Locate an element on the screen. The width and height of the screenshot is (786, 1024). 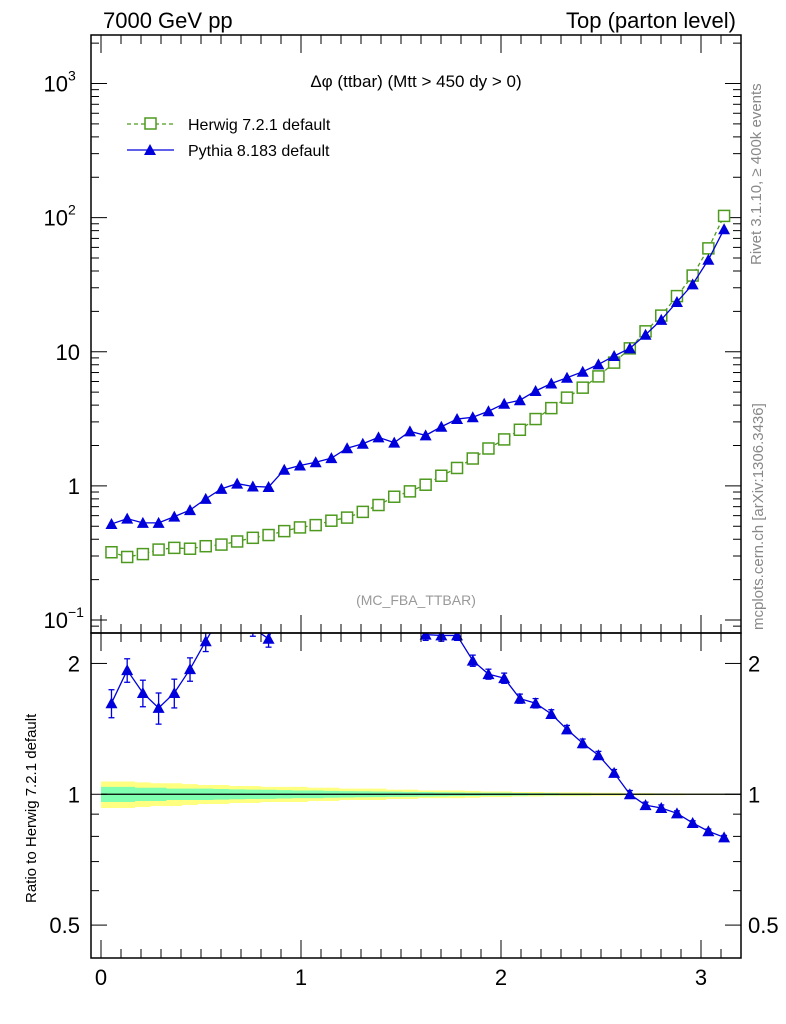
header-right: Top (parton level) is located at coordinates (651, 20).